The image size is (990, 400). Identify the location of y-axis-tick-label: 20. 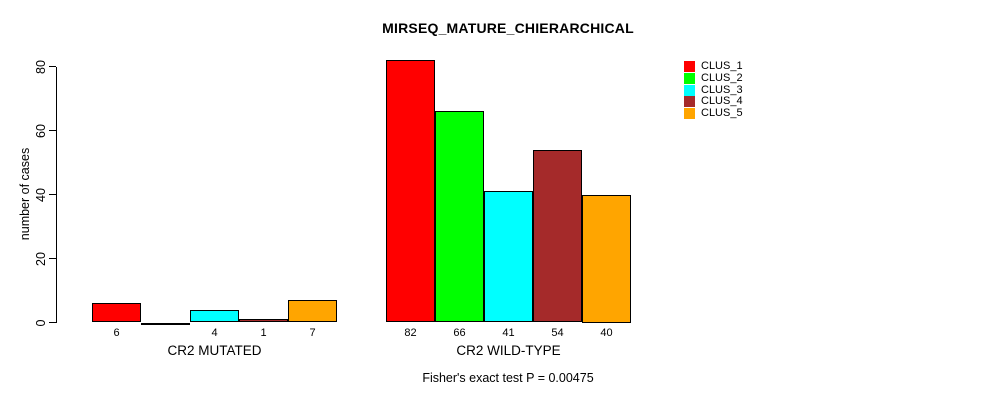
(41, 258).